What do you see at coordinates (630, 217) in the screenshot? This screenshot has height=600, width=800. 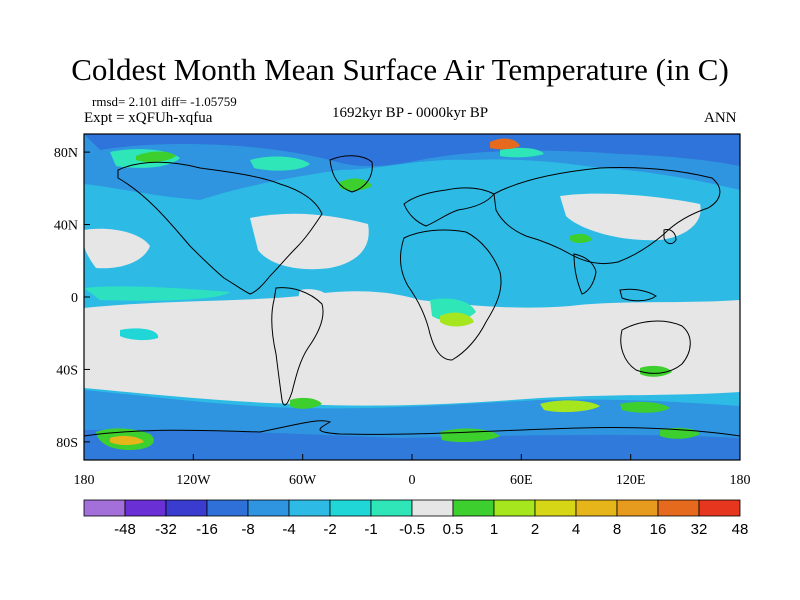 I see `field-asia-neutral-region` at bounding box center [630, 217].